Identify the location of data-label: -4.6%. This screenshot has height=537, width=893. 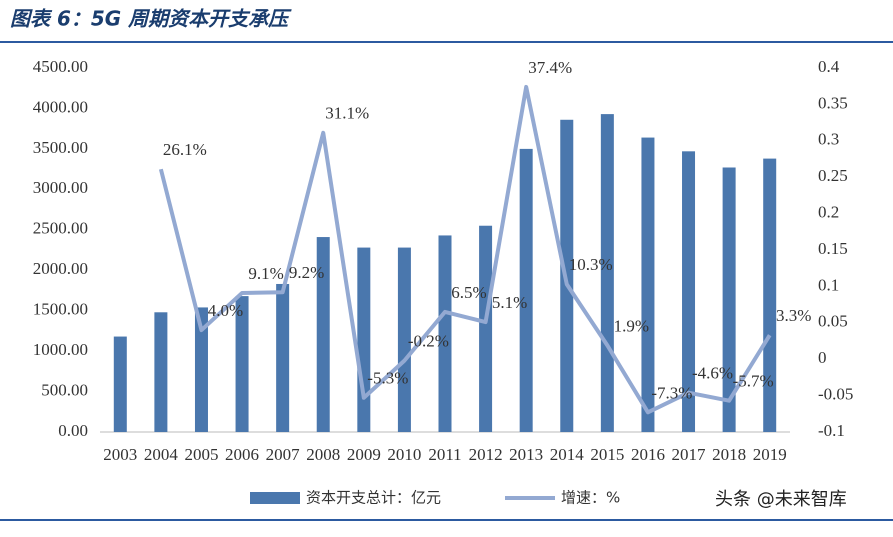
(712, 373).